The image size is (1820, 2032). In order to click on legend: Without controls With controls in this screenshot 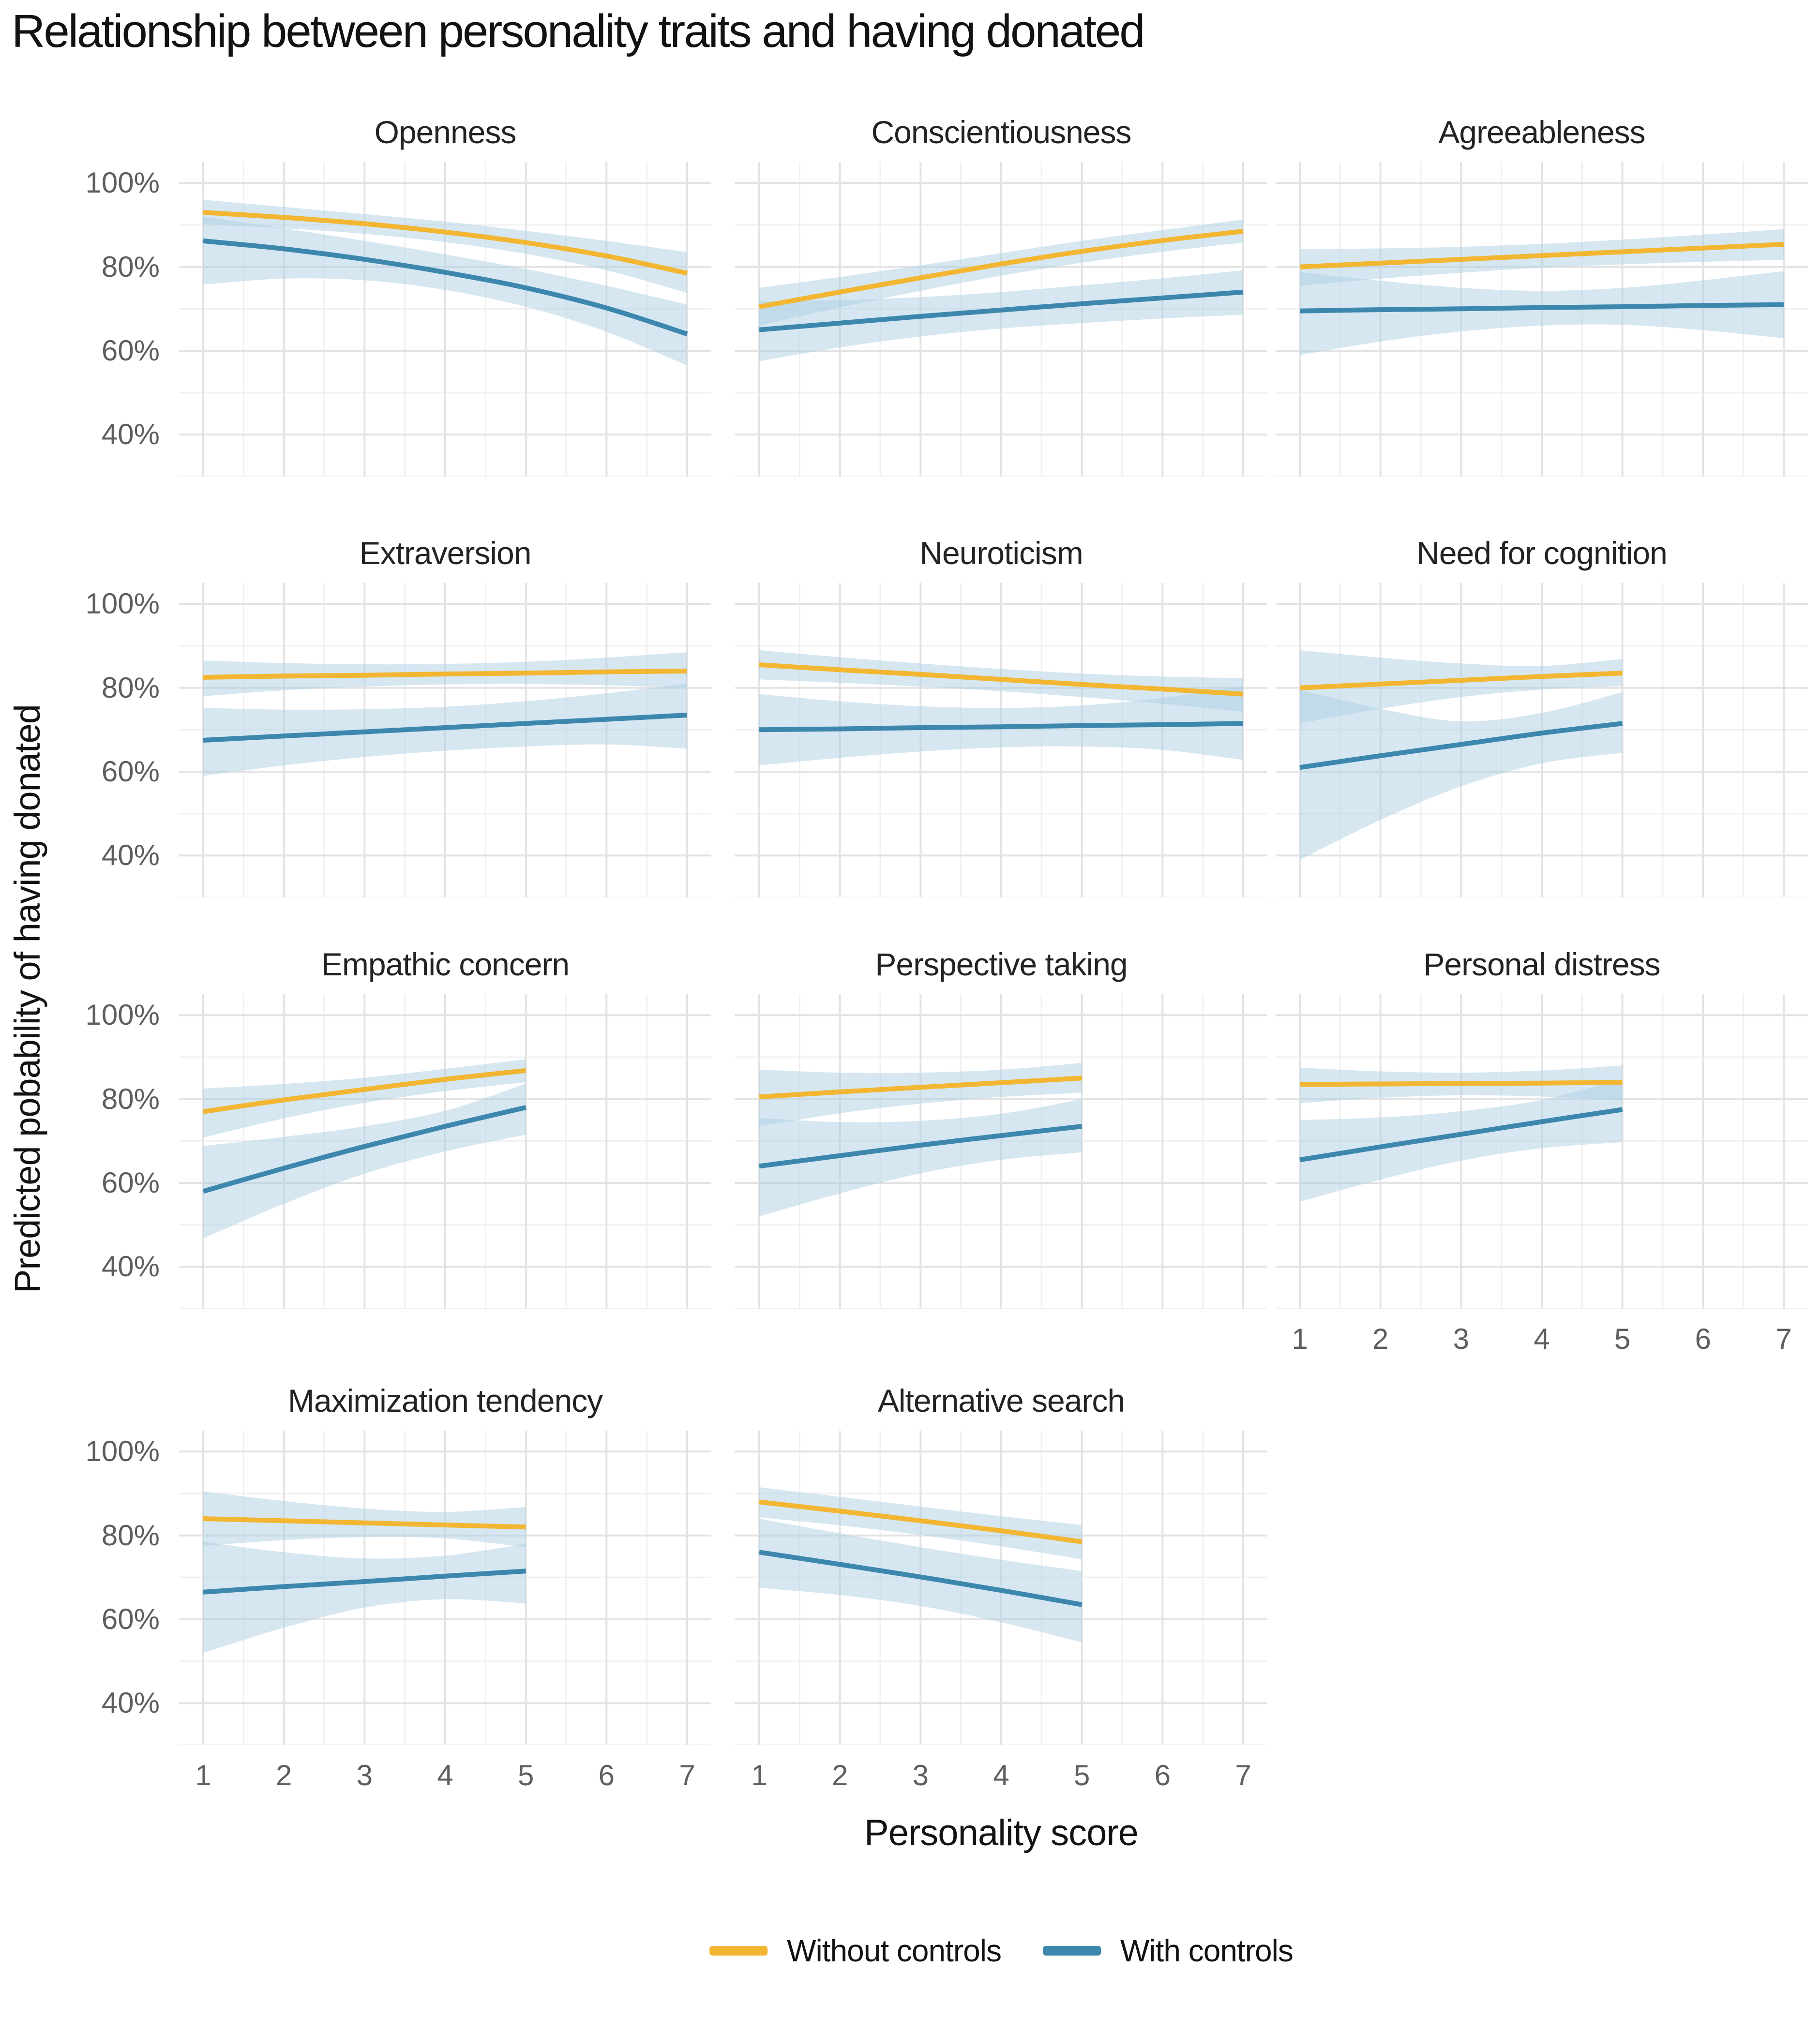, I will do `click(1001, 1951)`.